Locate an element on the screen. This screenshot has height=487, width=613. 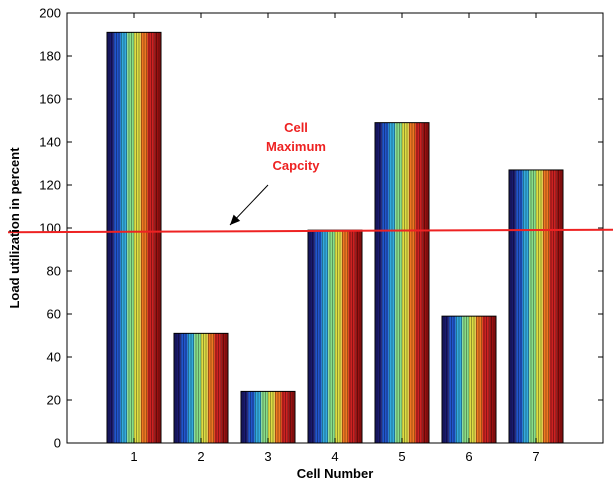
y-tick-label: 60 is located at coordinates (54, 314).